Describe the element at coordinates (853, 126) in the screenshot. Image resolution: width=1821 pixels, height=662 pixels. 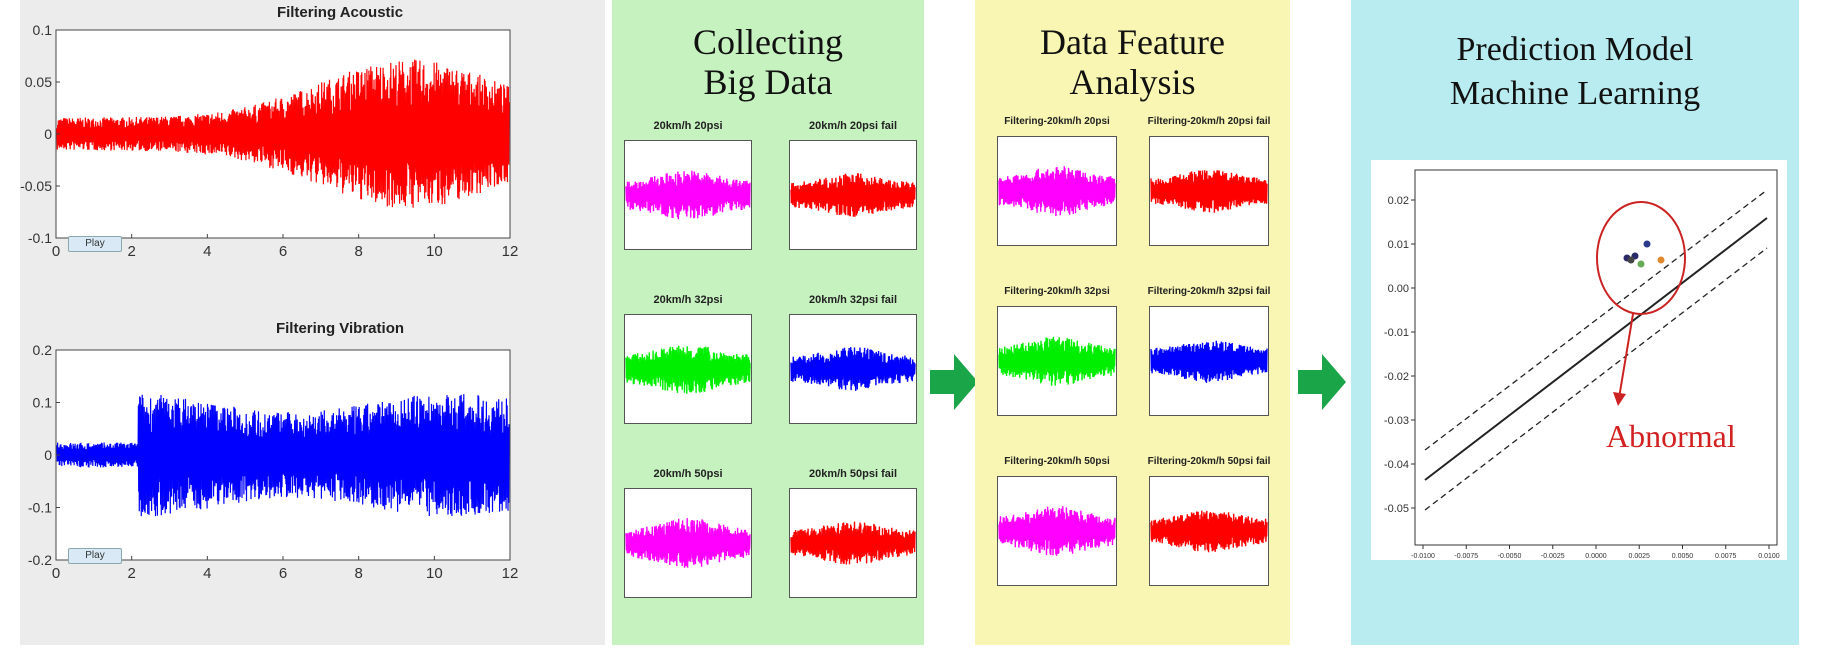
I see `small-plot-title: 20km/h 20psi fail` at that location.